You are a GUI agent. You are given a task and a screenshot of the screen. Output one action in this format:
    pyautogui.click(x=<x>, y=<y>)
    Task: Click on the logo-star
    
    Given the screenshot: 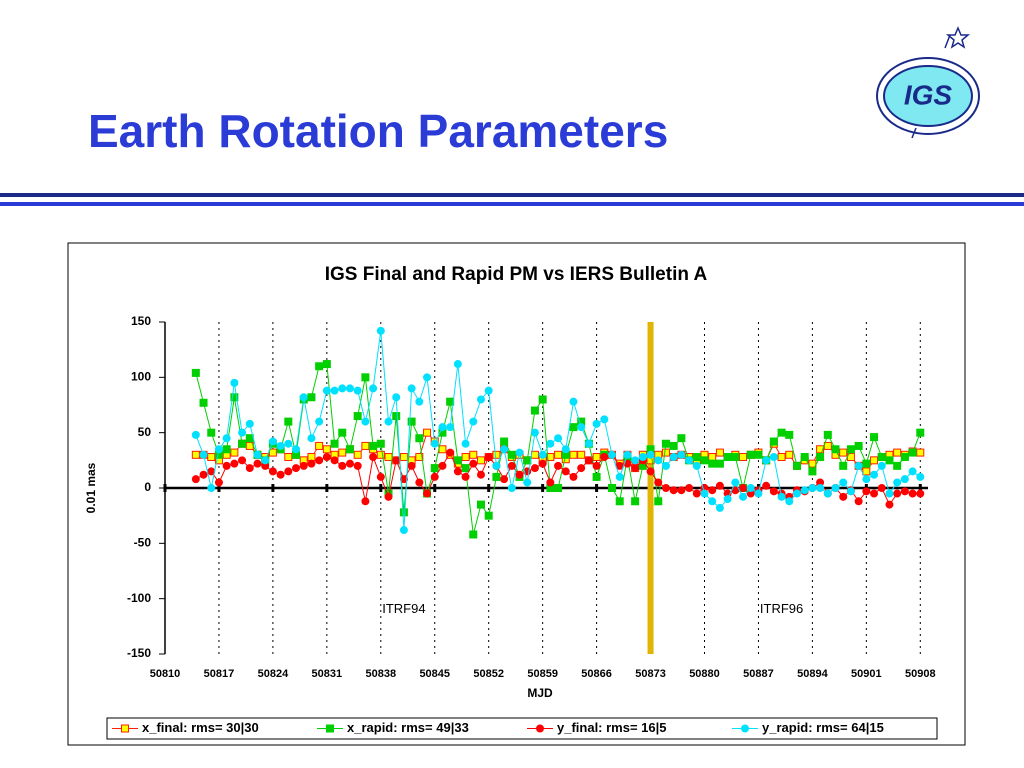 What is the action you would take?
    pyautogui.click(x=958, y=37)
    